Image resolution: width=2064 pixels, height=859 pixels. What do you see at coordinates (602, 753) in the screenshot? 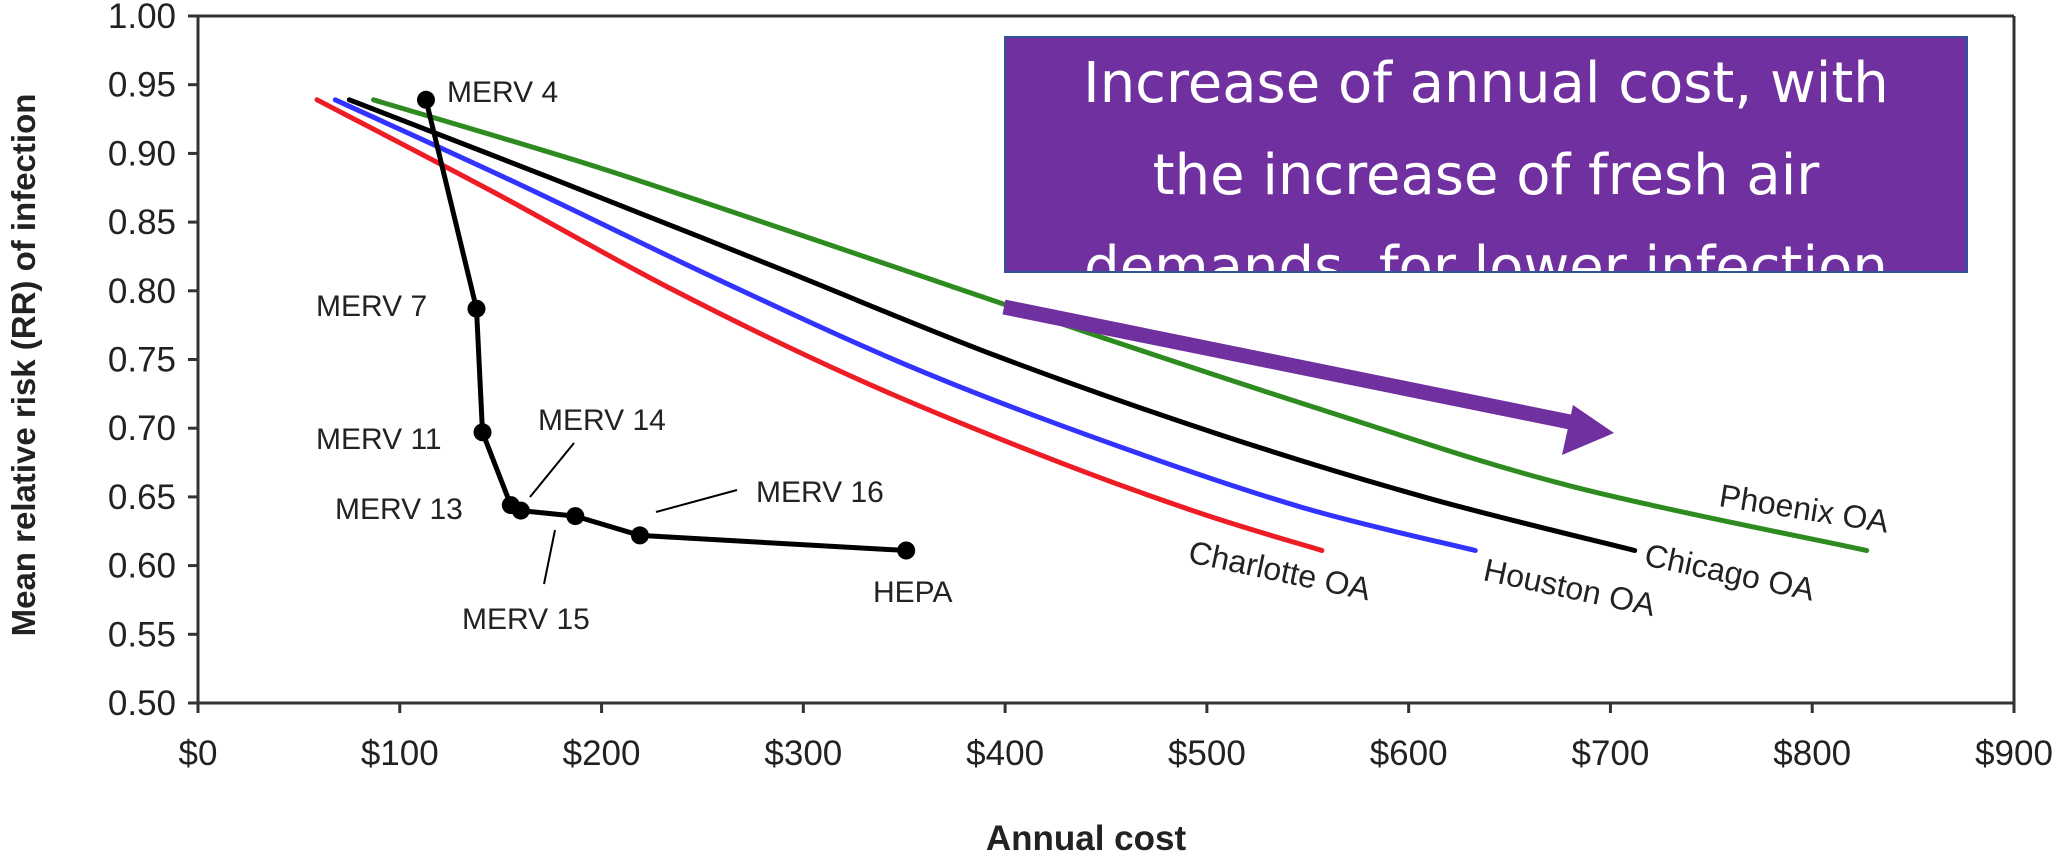
I see `x-tick-label-2: $200` at bounding box center [602, 753].